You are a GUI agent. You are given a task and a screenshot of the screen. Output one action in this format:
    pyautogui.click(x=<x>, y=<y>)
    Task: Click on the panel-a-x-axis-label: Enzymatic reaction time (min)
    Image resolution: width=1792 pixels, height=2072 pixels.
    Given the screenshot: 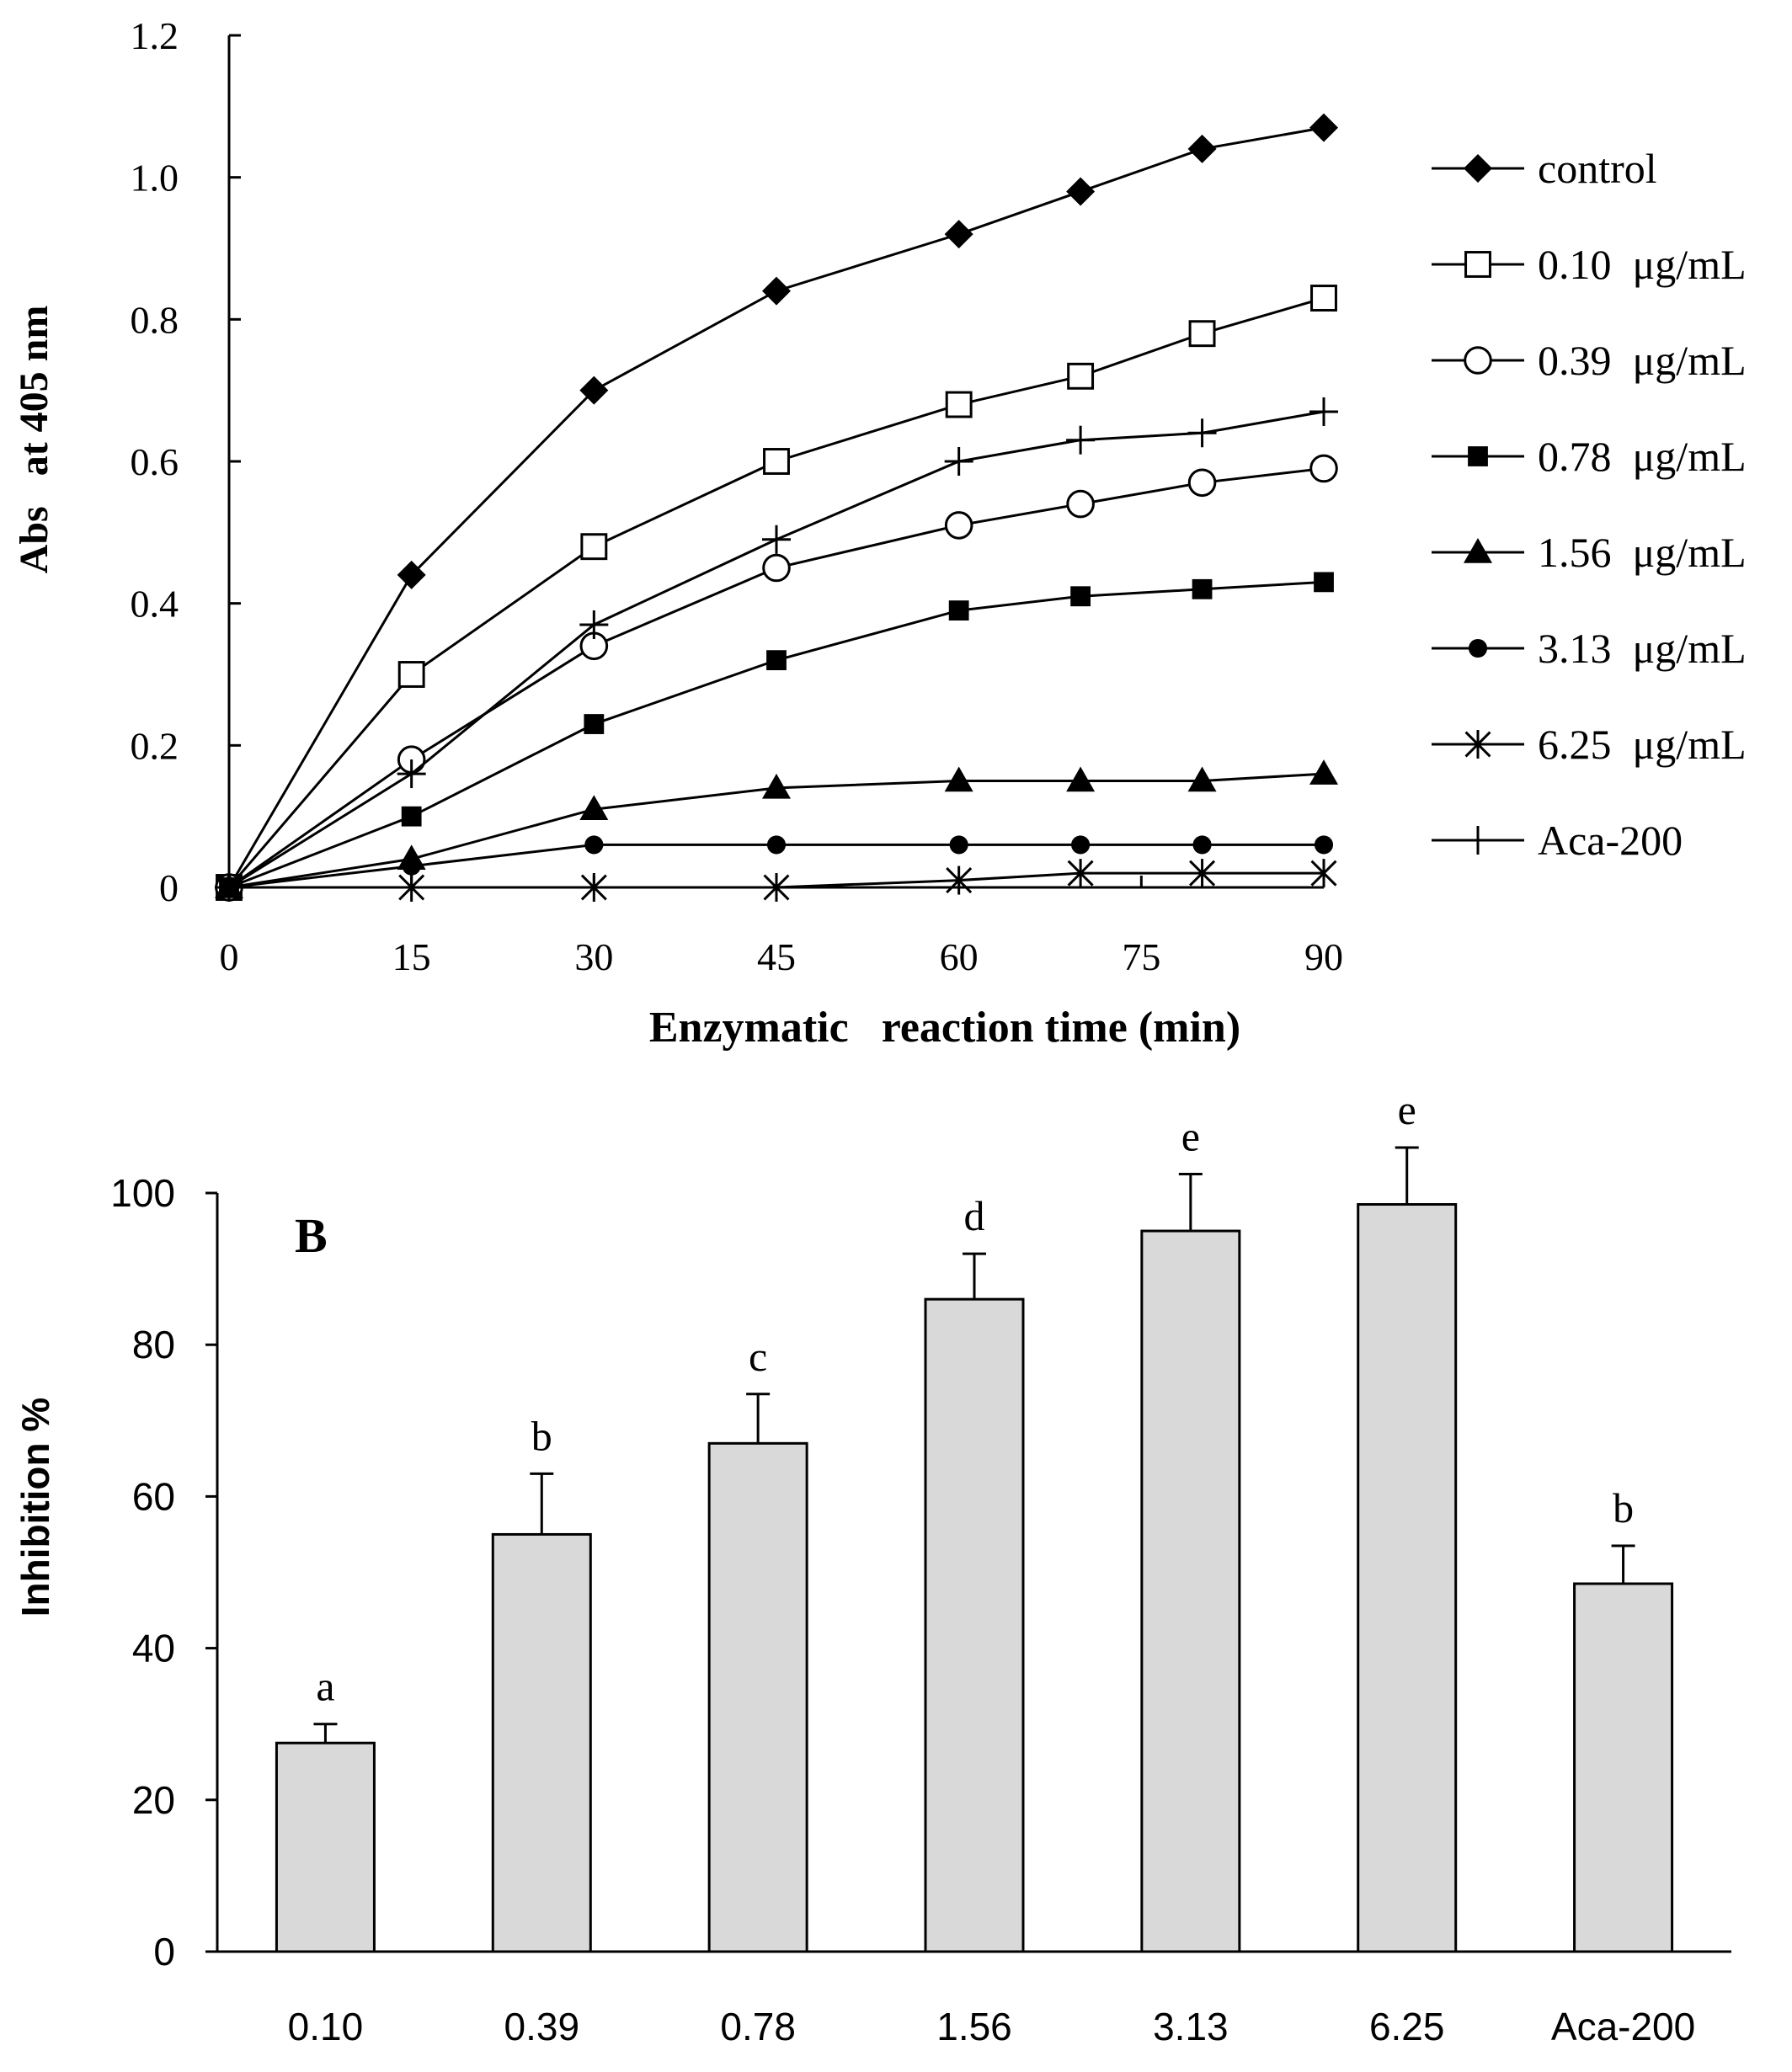 What is the action you would take?
    pyautogui.click(x=944, y=1028)
    